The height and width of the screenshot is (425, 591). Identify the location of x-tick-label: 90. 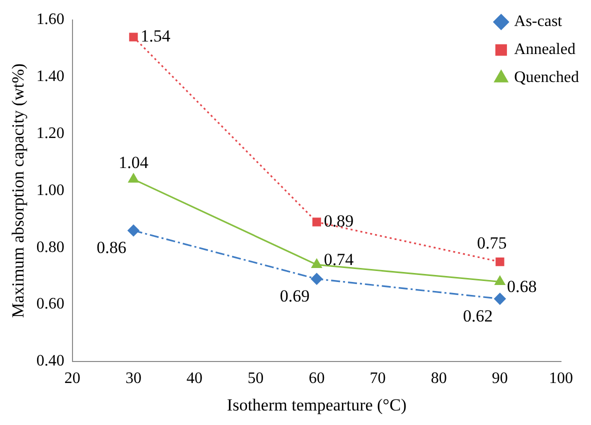
(500, 379).